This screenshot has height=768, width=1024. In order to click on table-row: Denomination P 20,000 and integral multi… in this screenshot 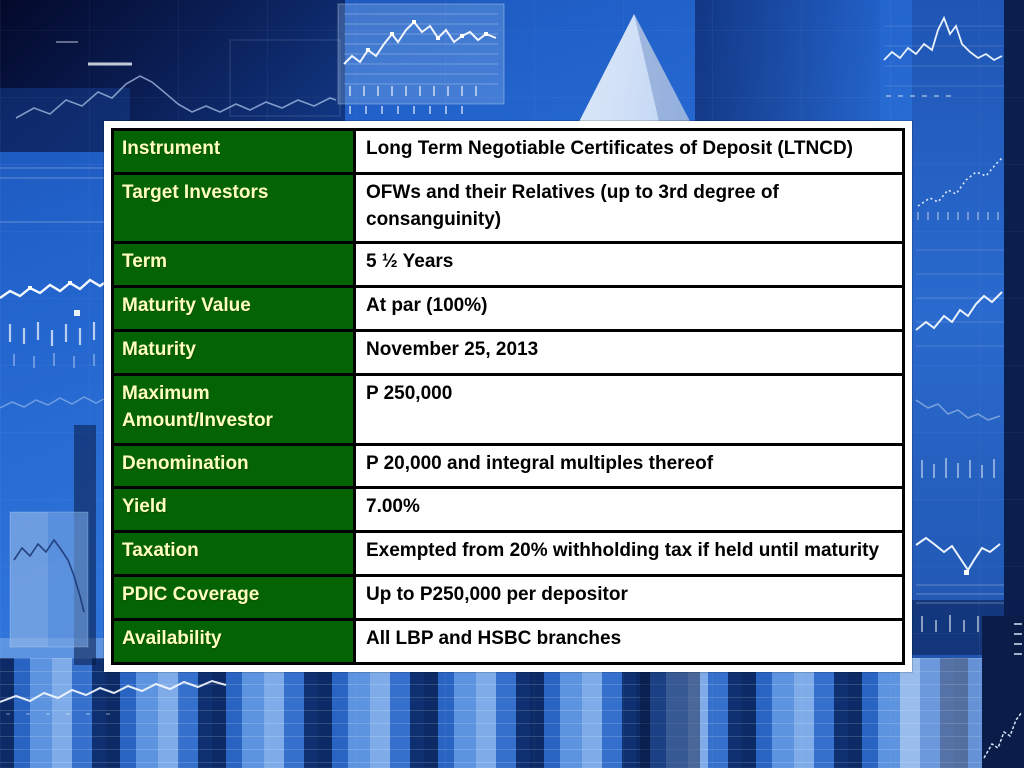, I will do `click(508, 466)`.